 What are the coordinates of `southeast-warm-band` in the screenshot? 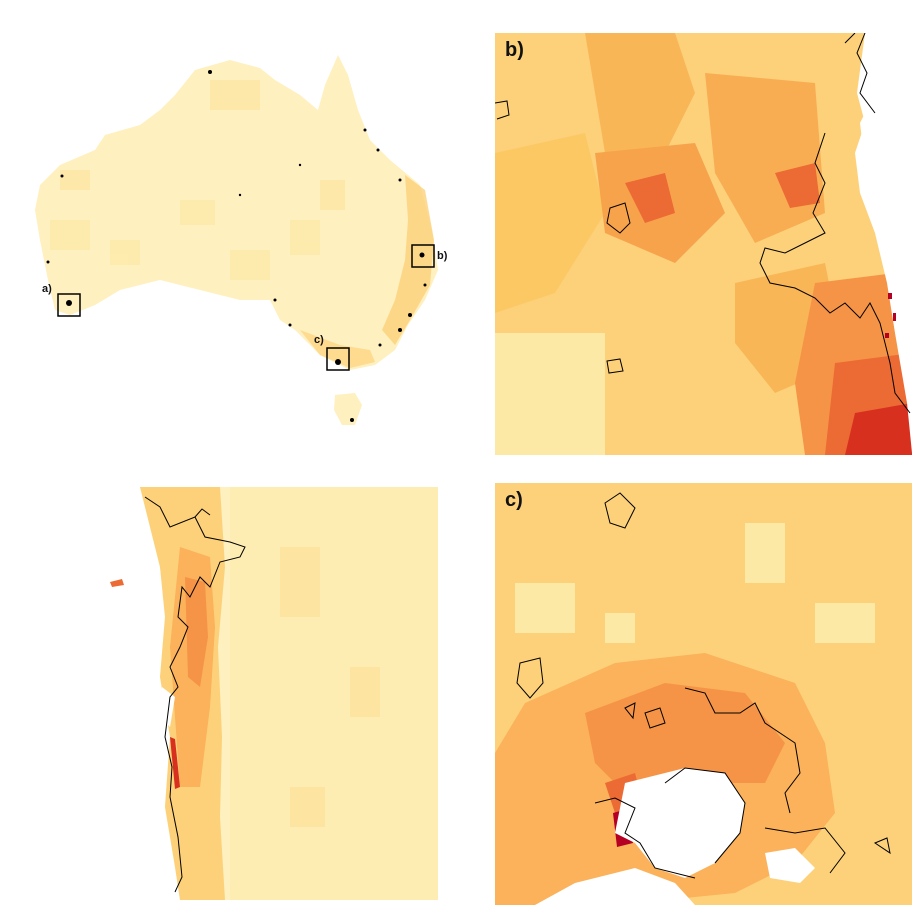 It's located at (337, 349).